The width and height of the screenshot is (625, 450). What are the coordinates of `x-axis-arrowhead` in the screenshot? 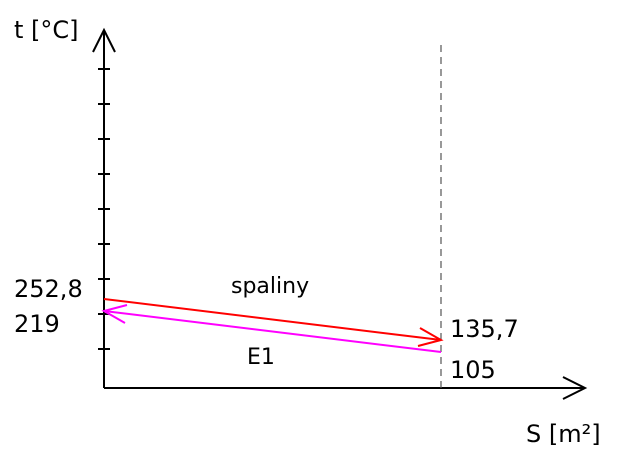 It's located at (575, 388).